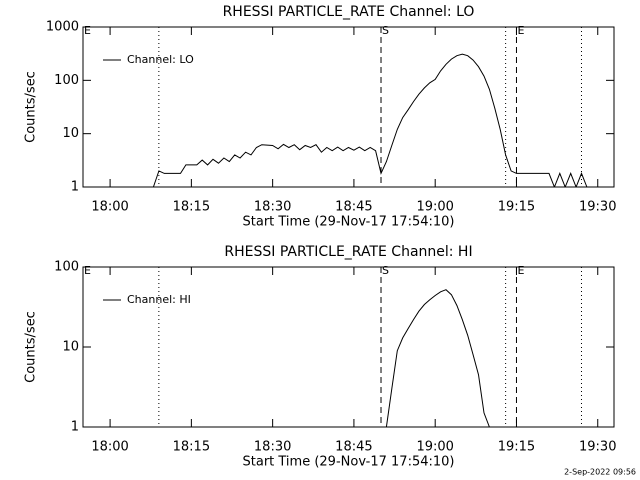 The height and width of the screenshot is (480, 640). I want to click on chart-title: RHESSI PARTICLE_RATE Channel: LO, so click(349, 12).